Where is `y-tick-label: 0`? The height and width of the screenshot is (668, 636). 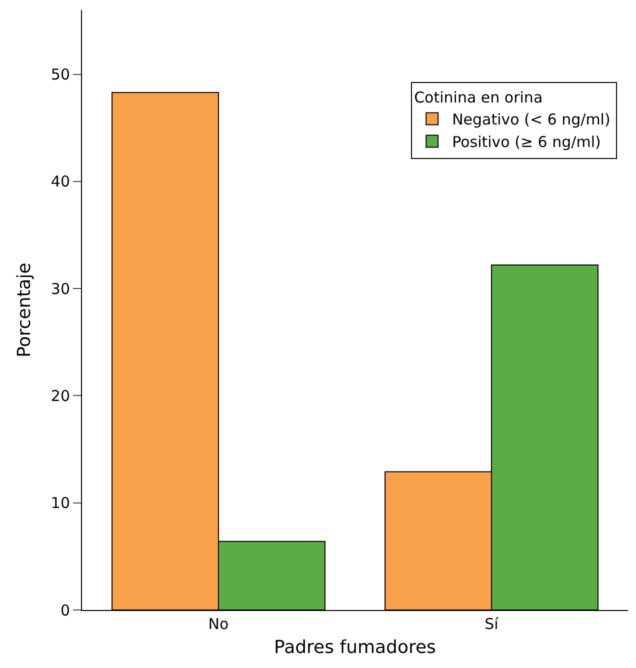
y-tick-label: 0 is located at coordinates (65, 610).